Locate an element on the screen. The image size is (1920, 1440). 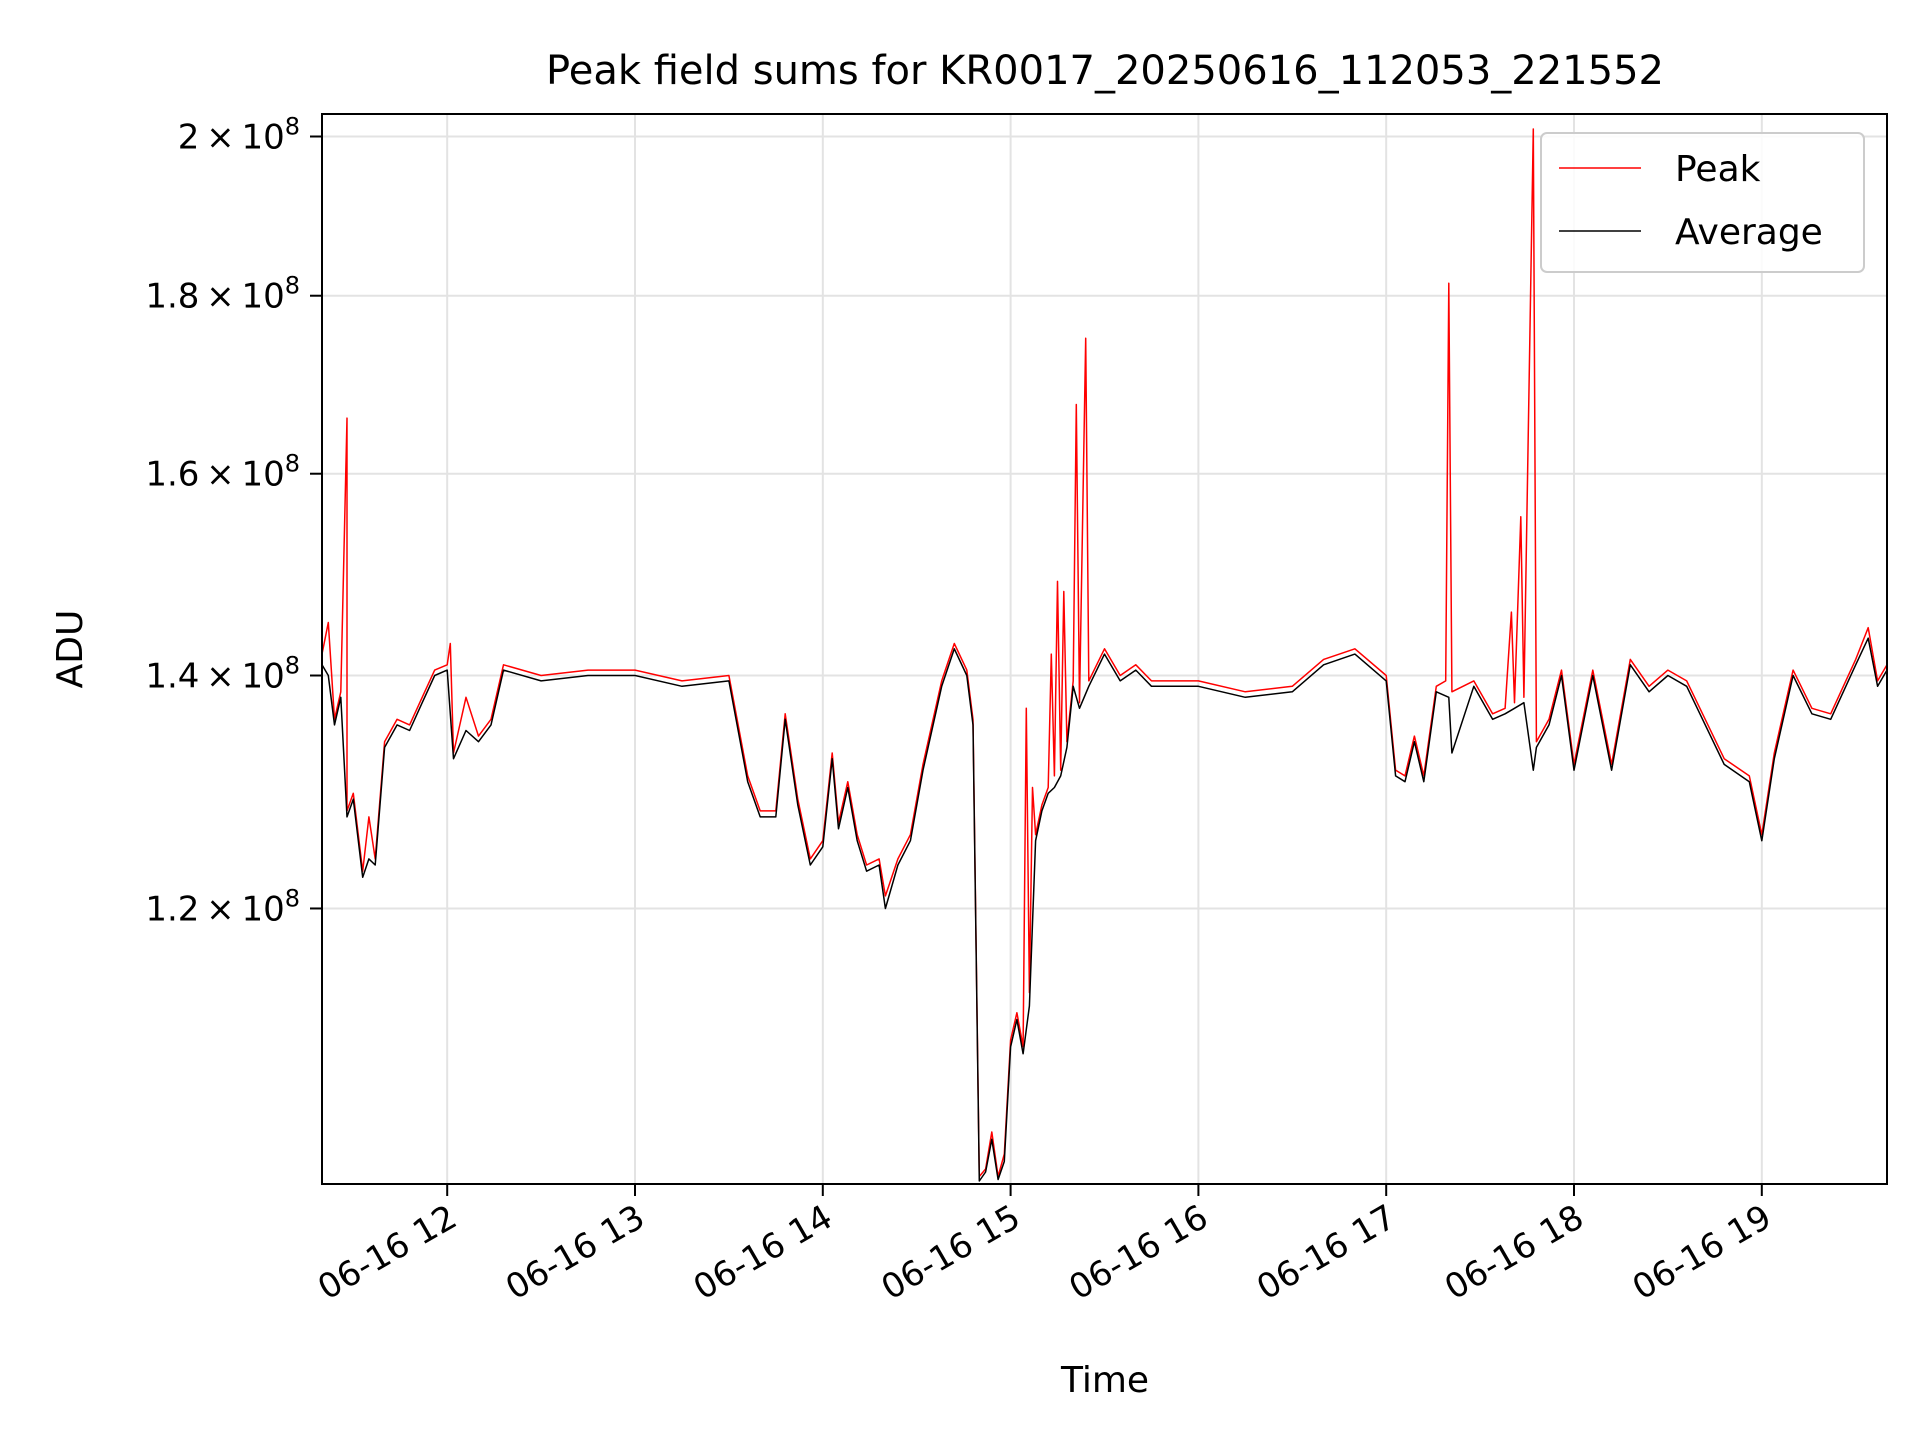
legend: Peak Average is located at coordinates (1702, 202).